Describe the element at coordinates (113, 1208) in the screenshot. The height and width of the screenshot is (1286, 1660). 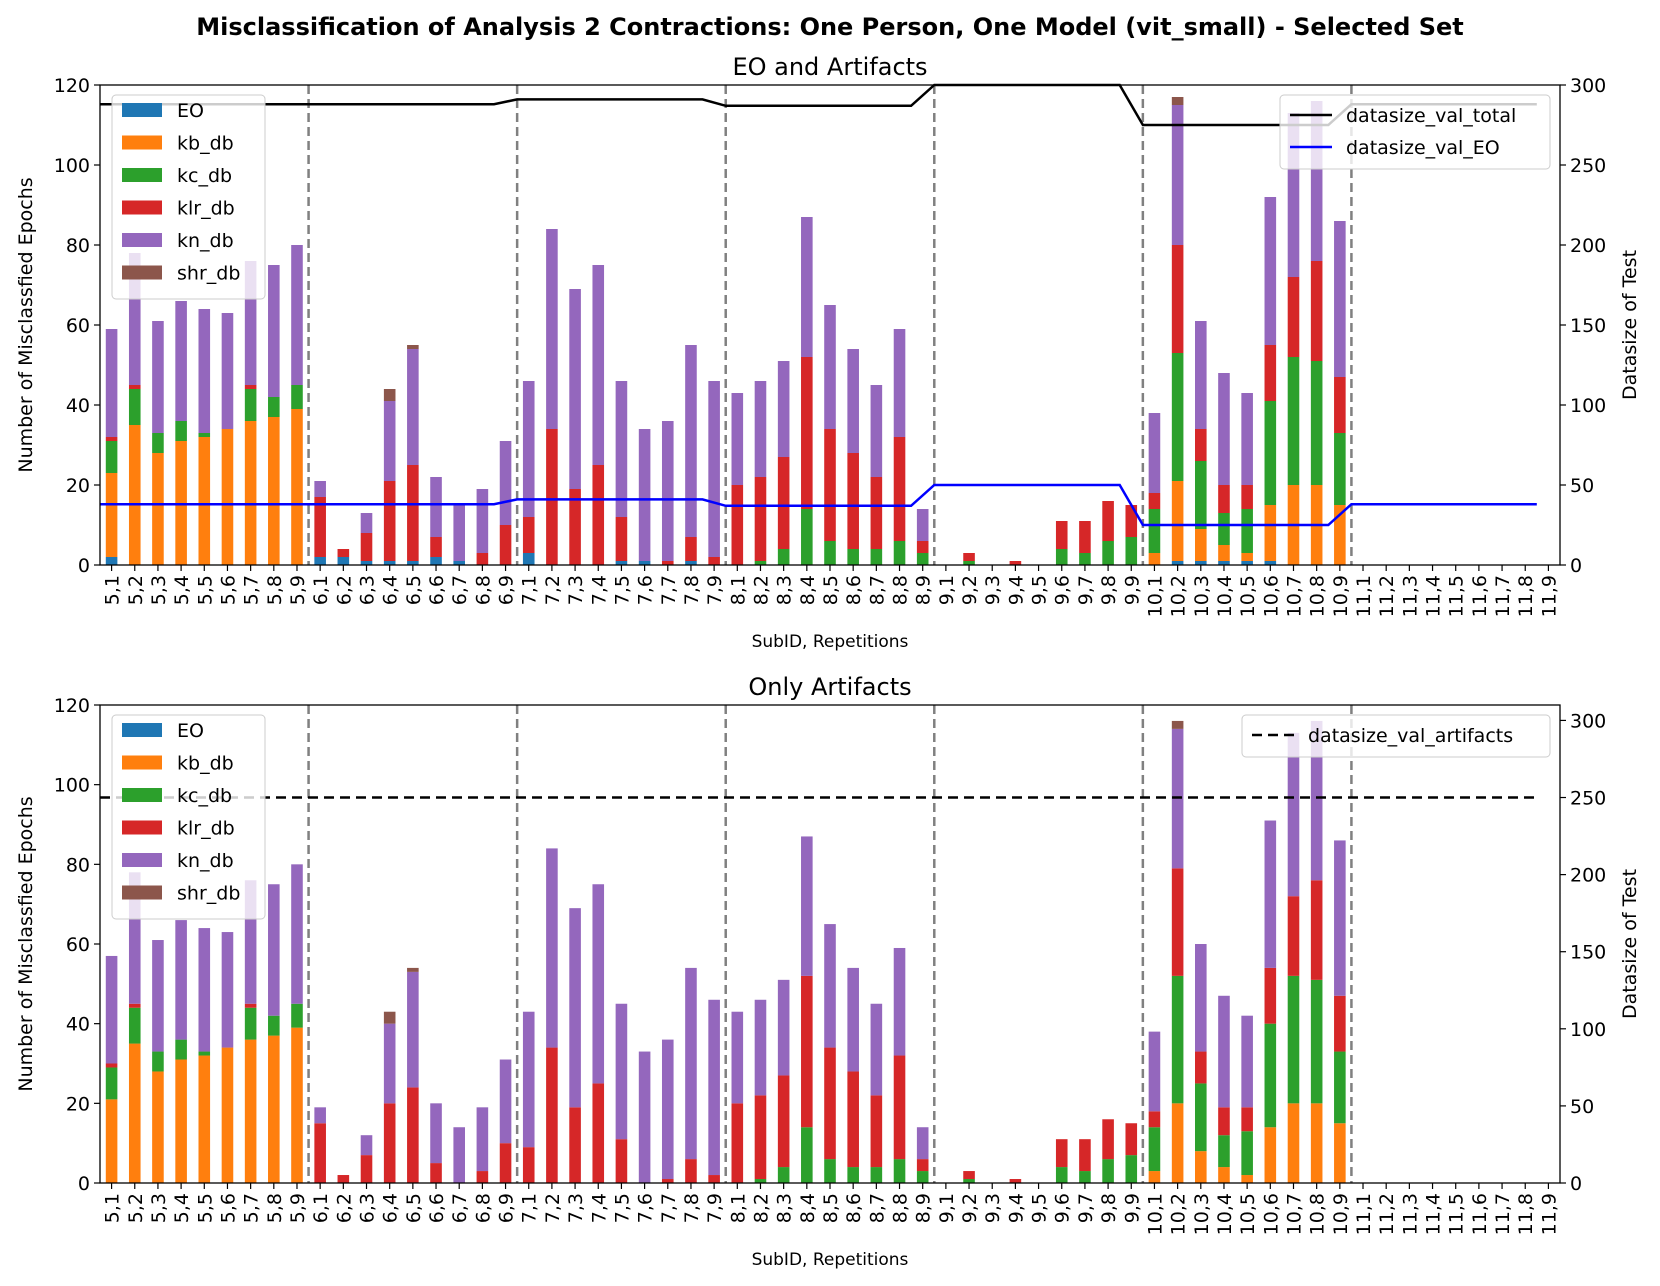
I see `x-tick-label: 5,1` at that location.